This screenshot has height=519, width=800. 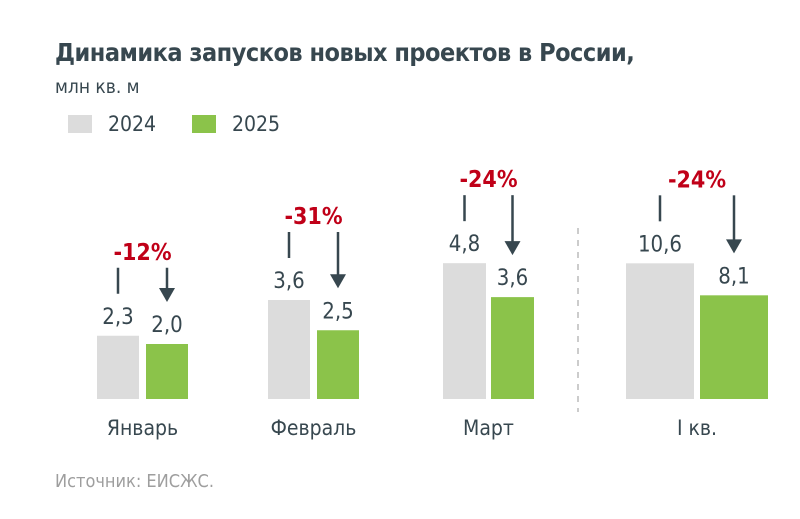 What do you see at coordinates (464, 244) in the screenshot?
I see `data-label-2024: 4,8` at bounding box center [464, 244].